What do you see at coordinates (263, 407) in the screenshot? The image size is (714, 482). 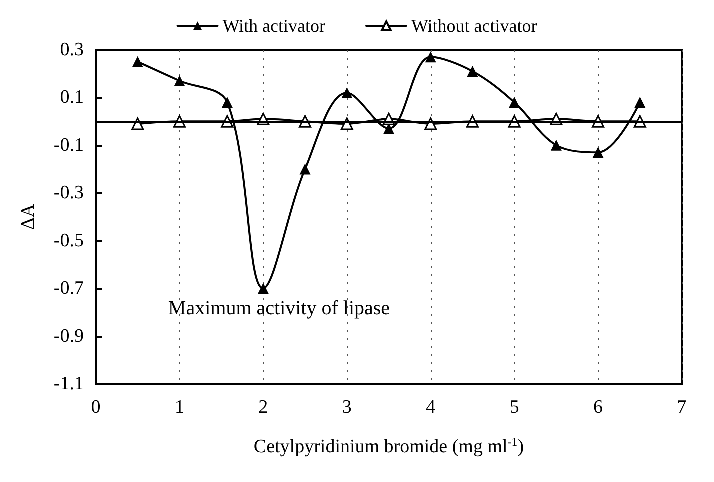 I see `x-tick-label: 2` at bounding box center [263, 407].